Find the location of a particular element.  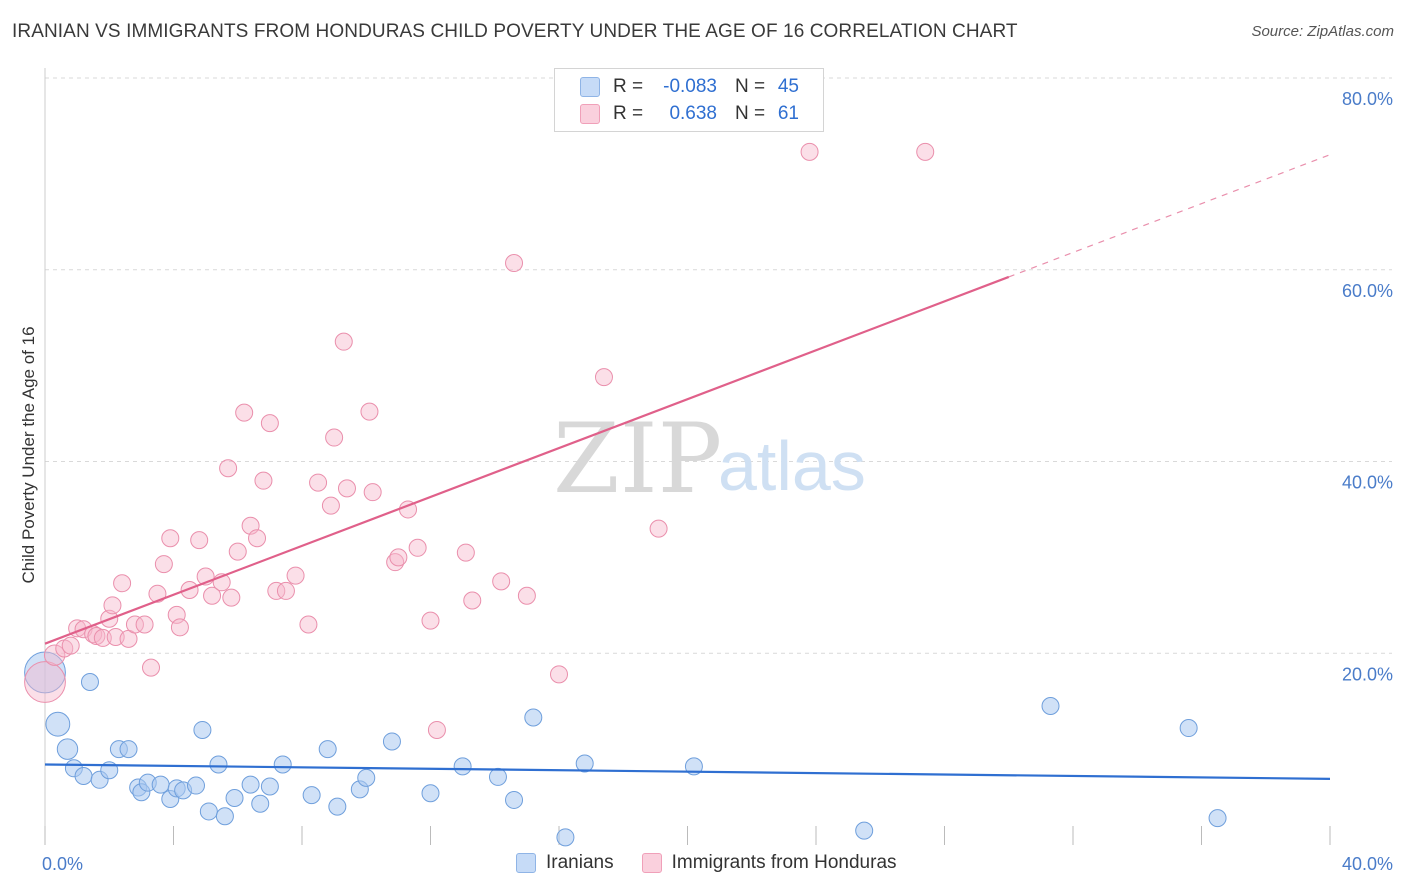

y-tick-label: 20.0% is located at coordinates (1367, 674).